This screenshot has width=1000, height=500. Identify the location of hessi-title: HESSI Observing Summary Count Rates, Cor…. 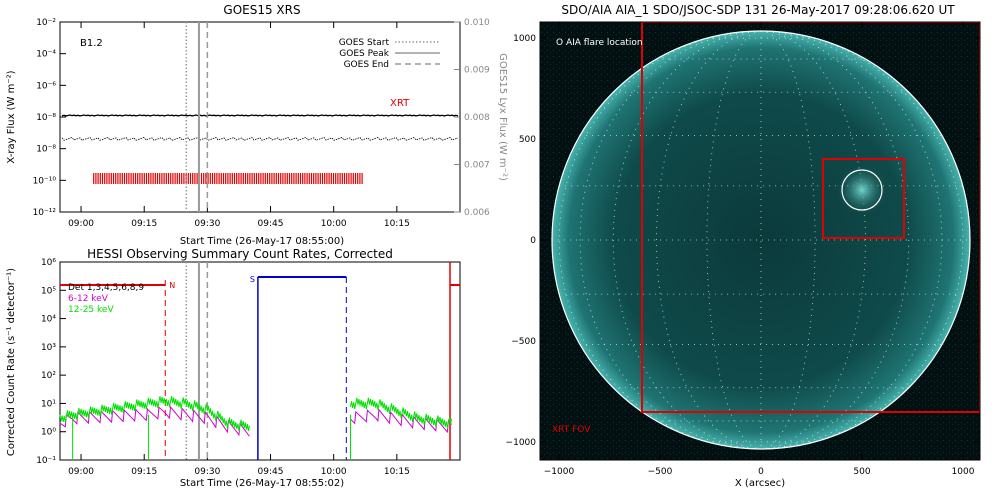
(240, 254).